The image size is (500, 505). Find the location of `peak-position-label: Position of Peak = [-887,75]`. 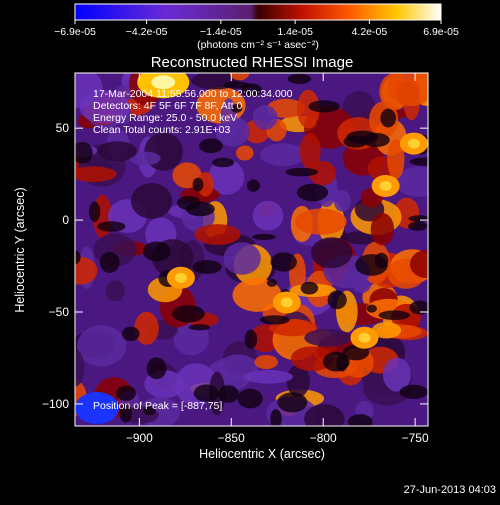

peak-position-label: Position of Peak = [-887,75] is located at coordinates (157, 406).